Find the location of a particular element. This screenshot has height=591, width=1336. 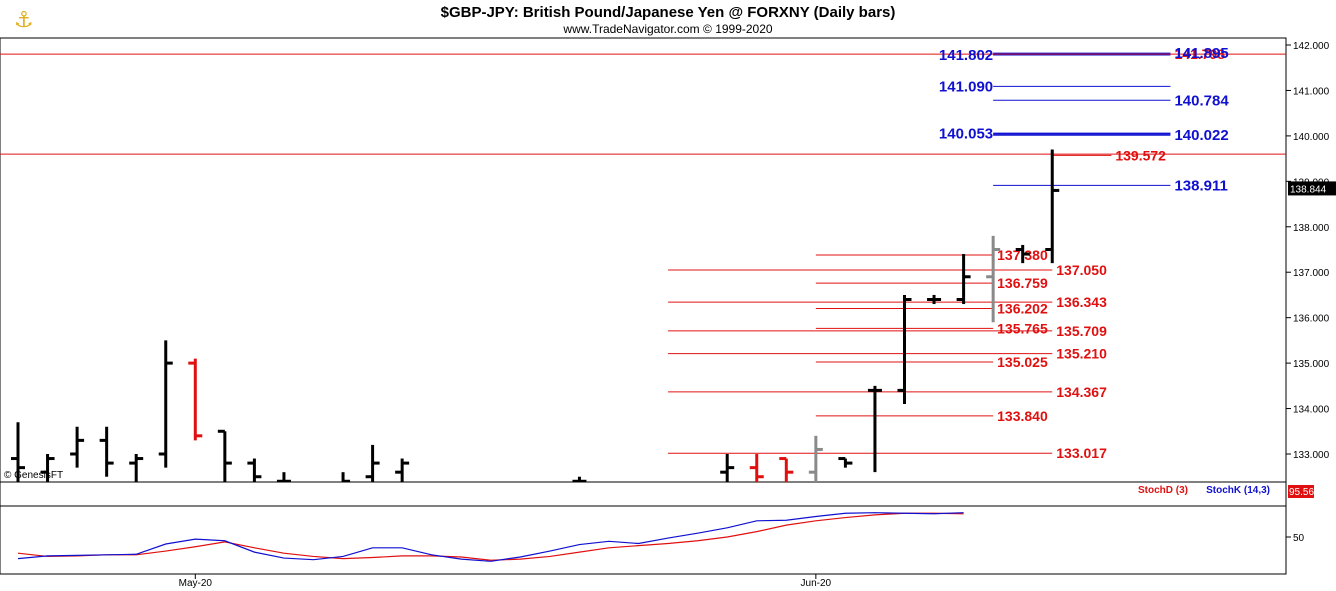

price-tick-label-1: 141.000 is located at coordinates (1311, 91).